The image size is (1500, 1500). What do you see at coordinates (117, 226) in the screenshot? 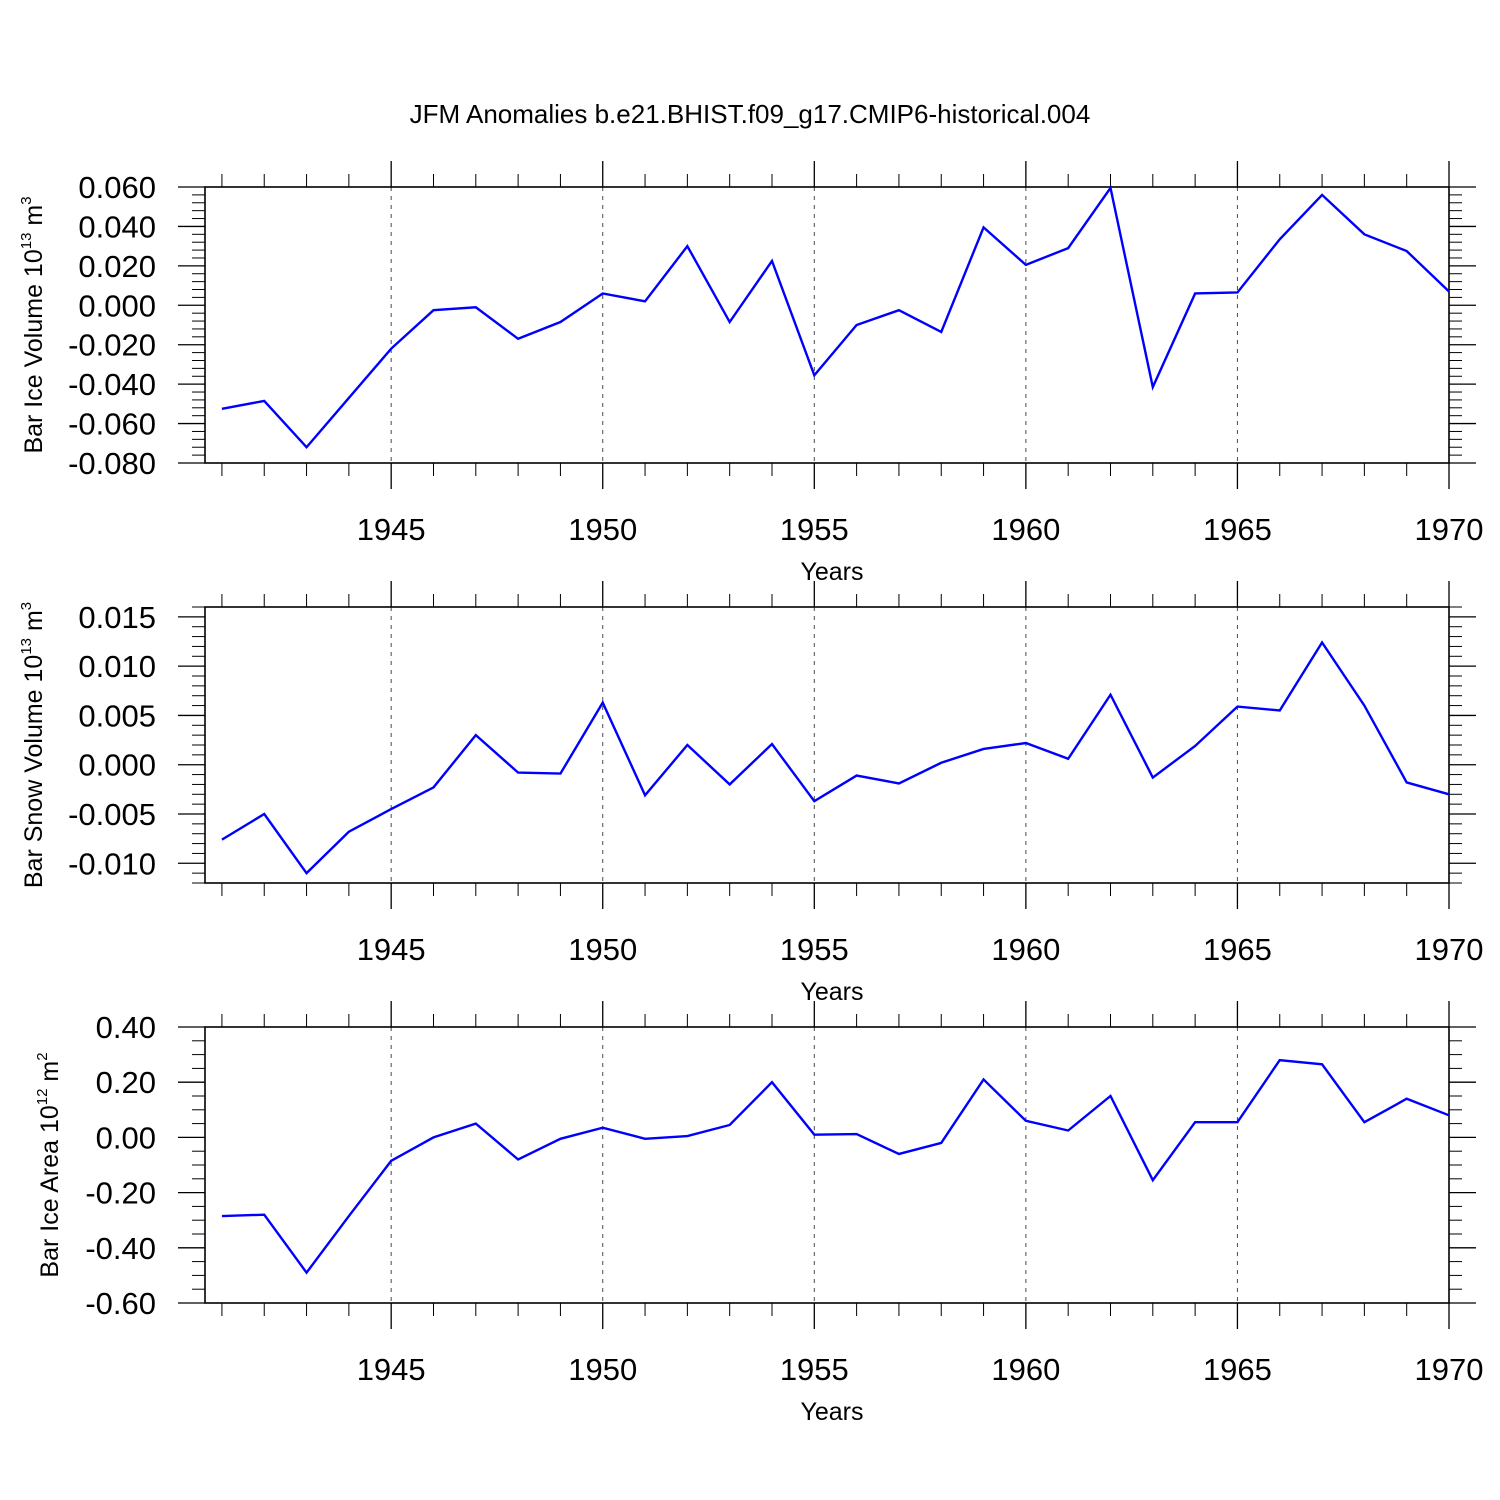
I see `y-tick-label: 0.040` at bounding box center [117, 226].